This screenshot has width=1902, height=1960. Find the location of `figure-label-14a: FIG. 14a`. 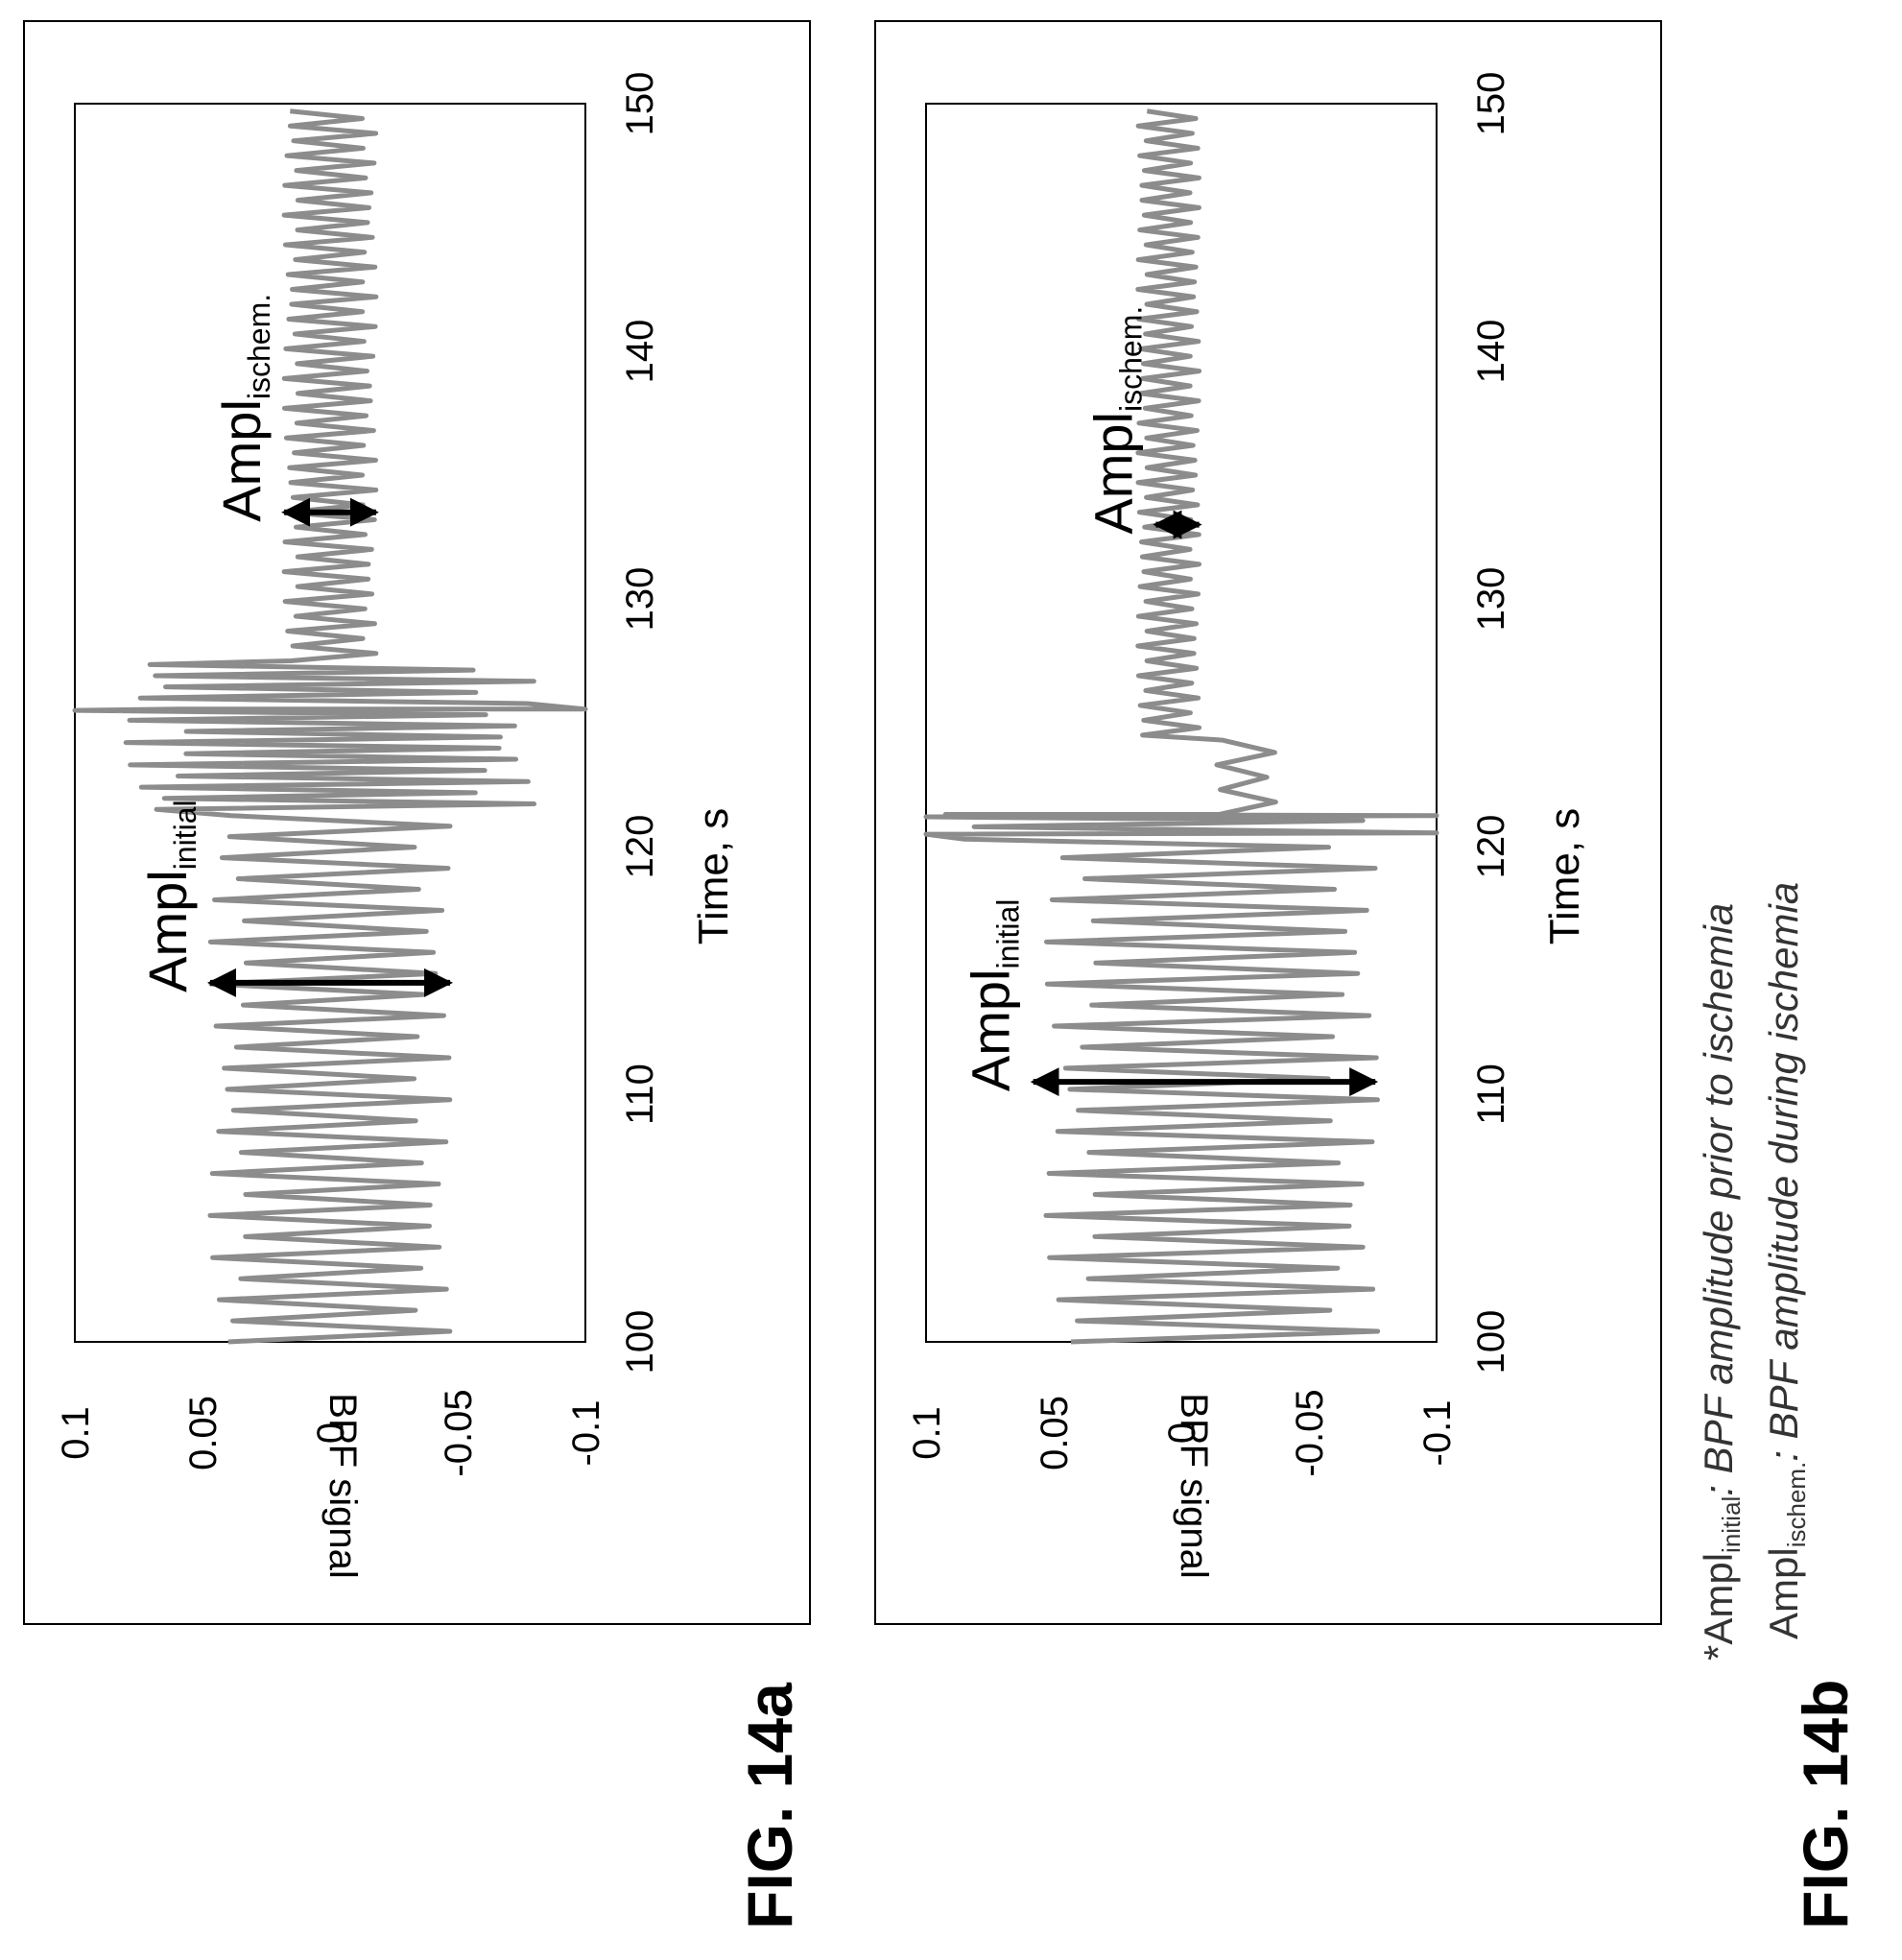

figure-label-14a: FIG. 14a is located at coordinates (769, 1805).